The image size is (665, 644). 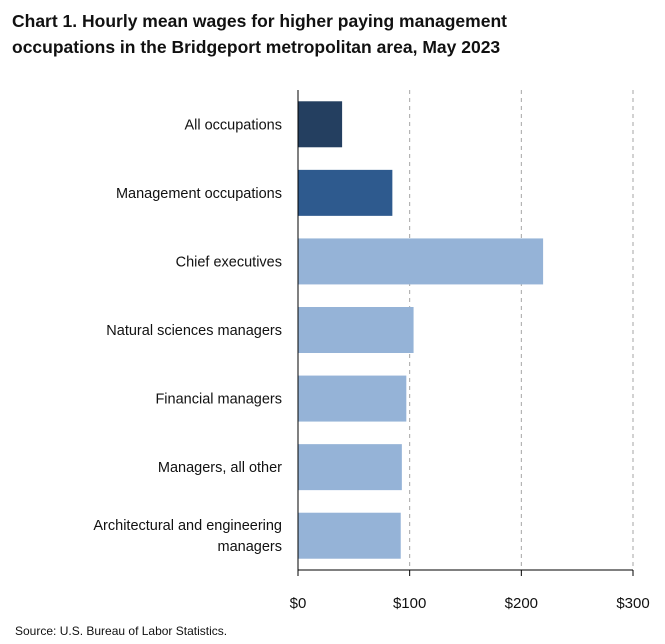 I want to click on x-tick-label-0: $0, so click(x=298, y=603).